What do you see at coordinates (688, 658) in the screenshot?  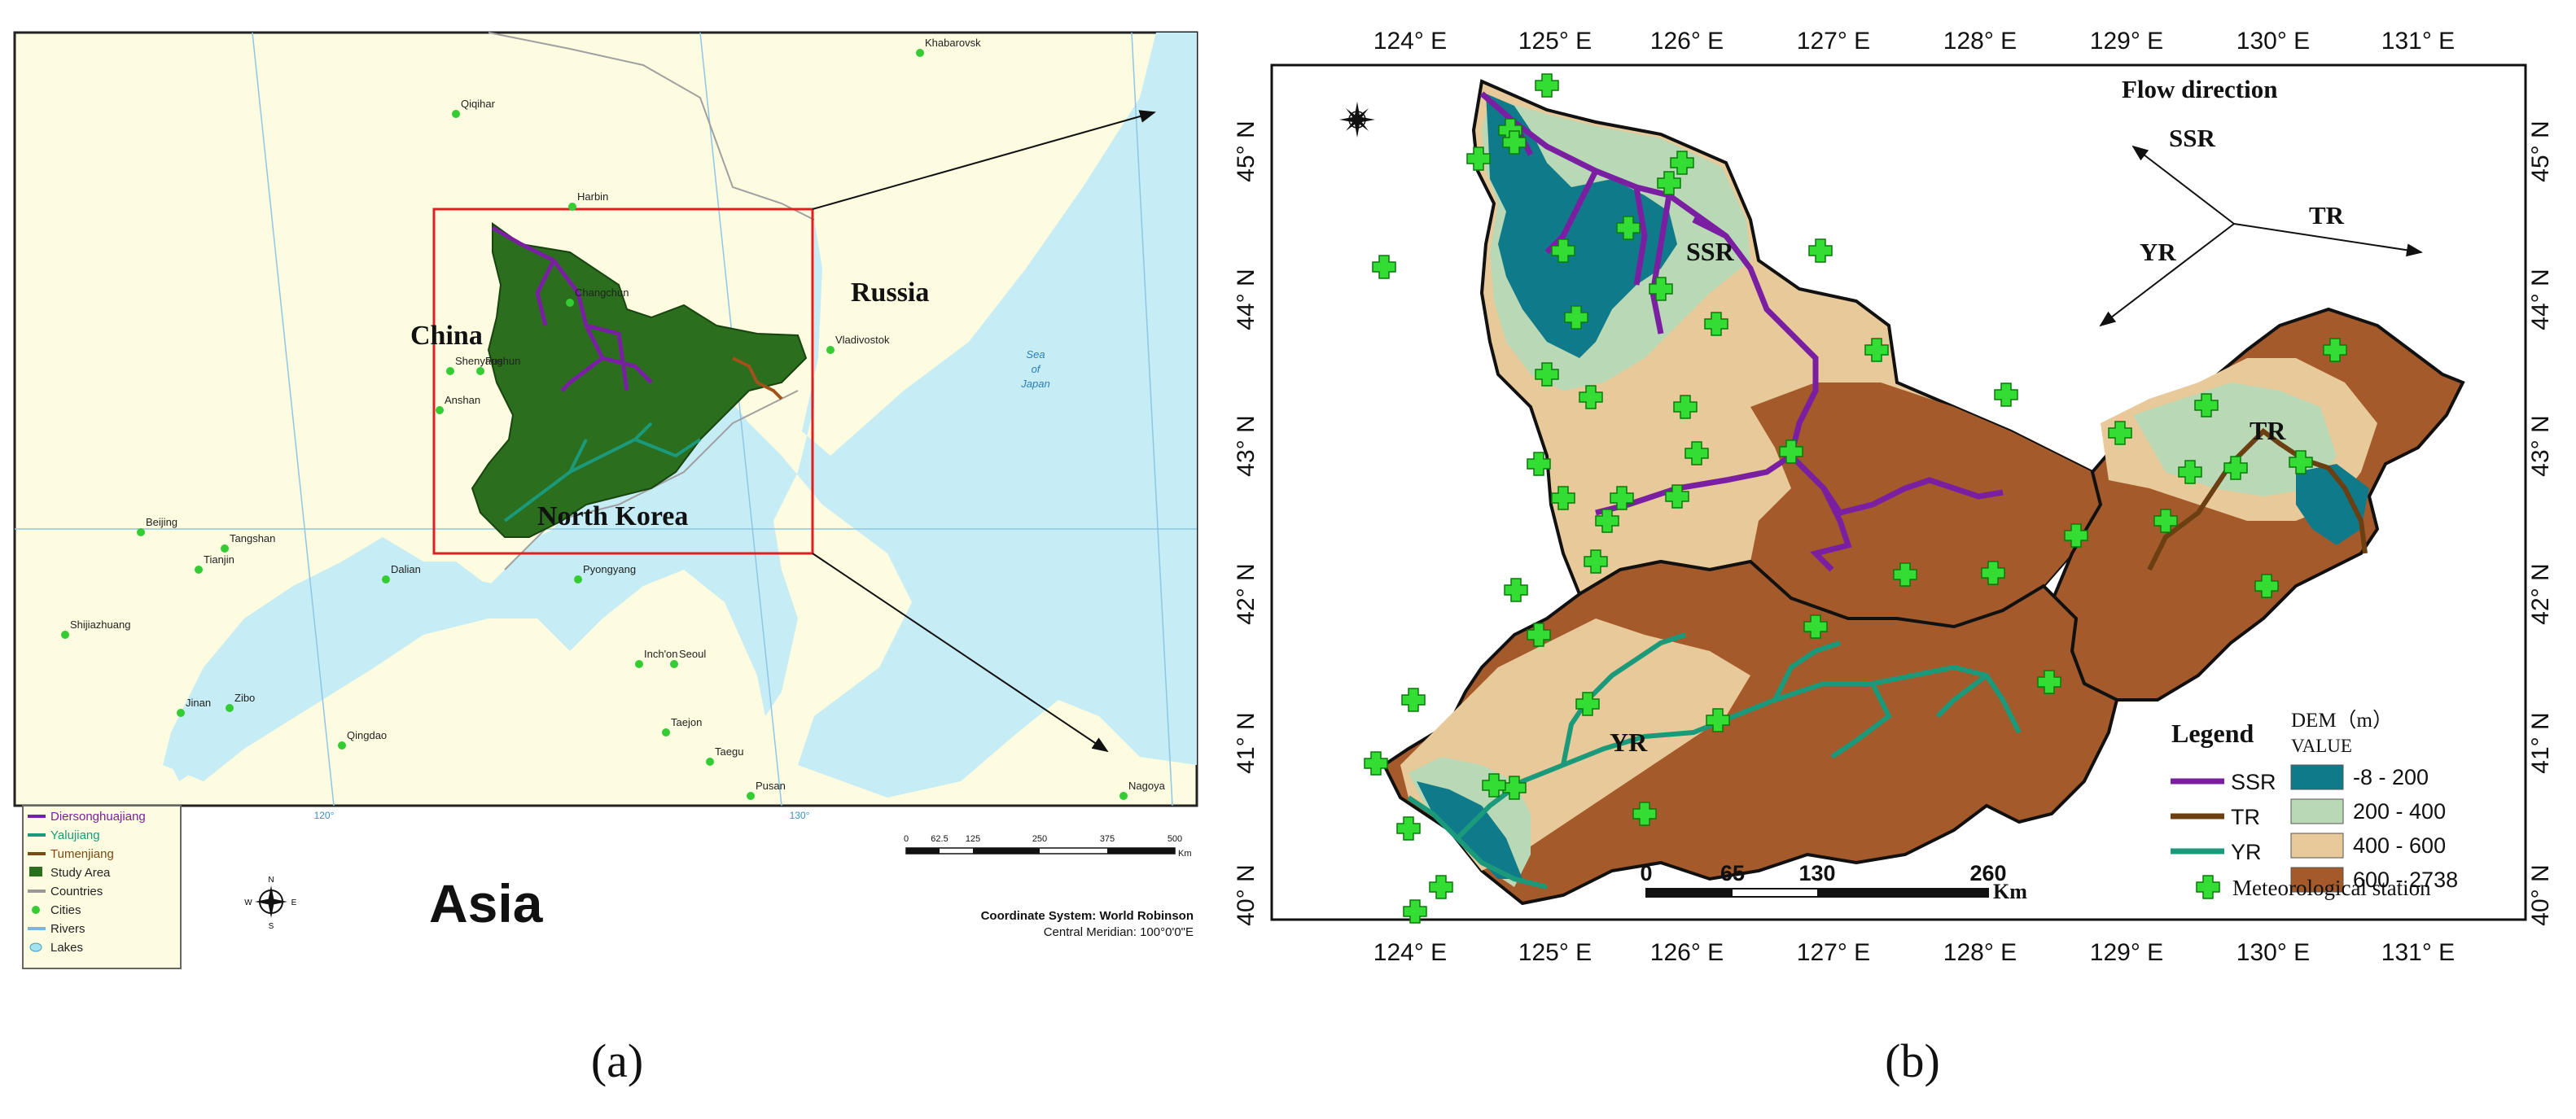 I see `city-seoul: Seoul` at bounding box center [688, 658].